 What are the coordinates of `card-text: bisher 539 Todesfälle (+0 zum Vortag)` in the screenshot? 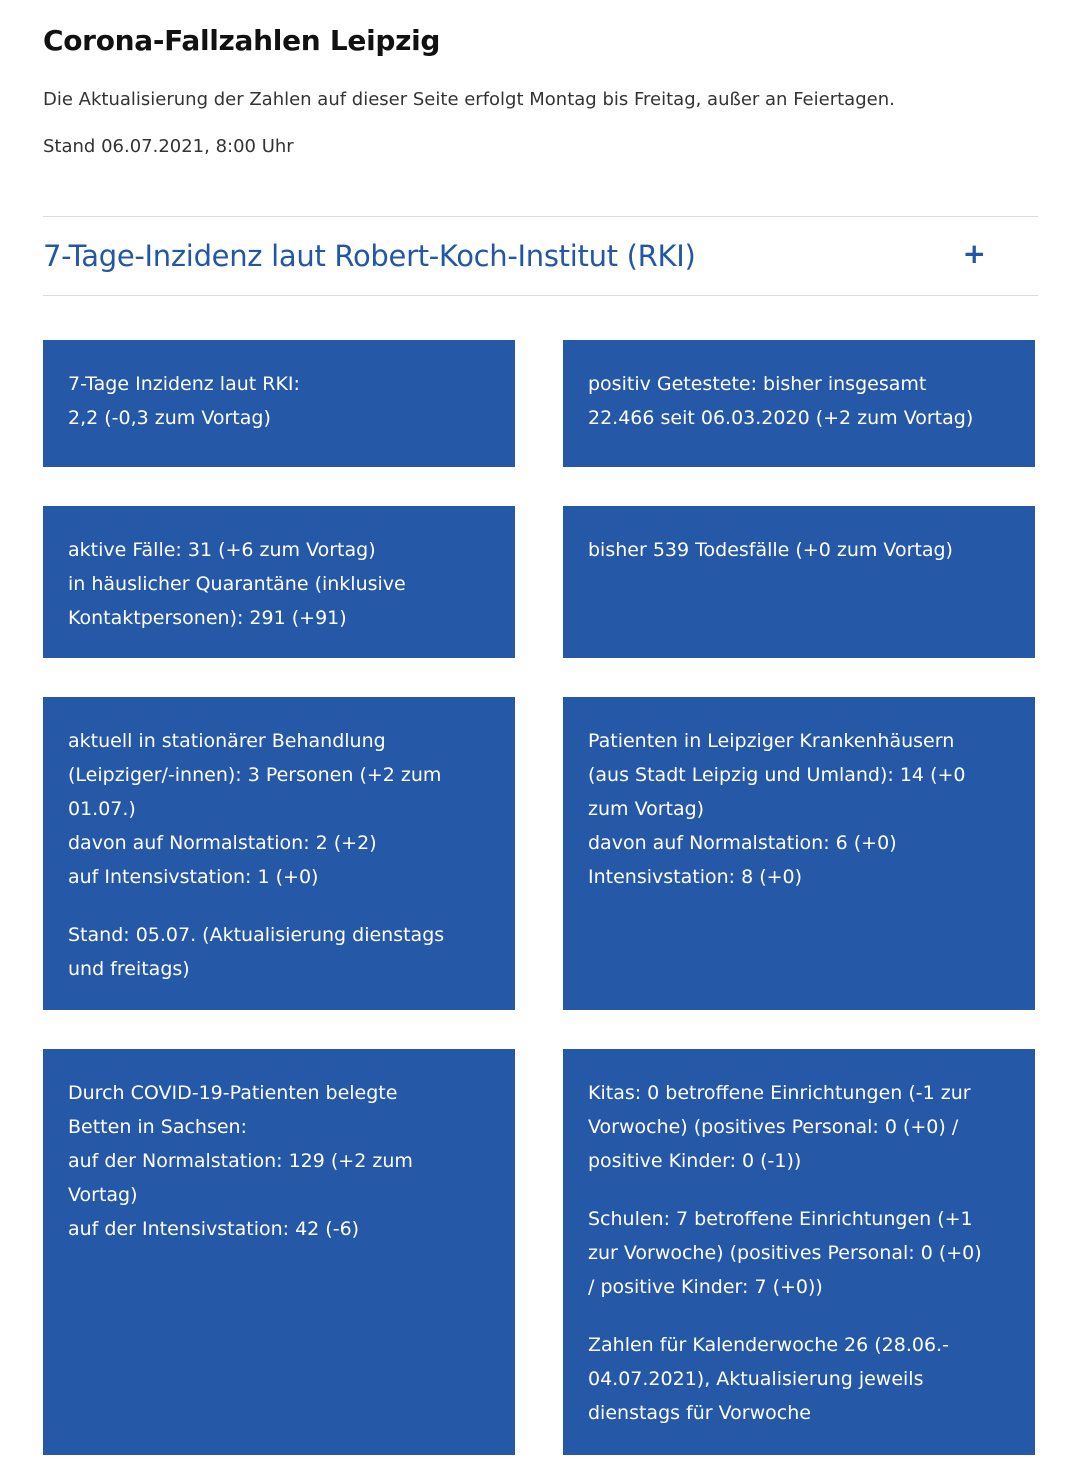 It's located at (770, 550).